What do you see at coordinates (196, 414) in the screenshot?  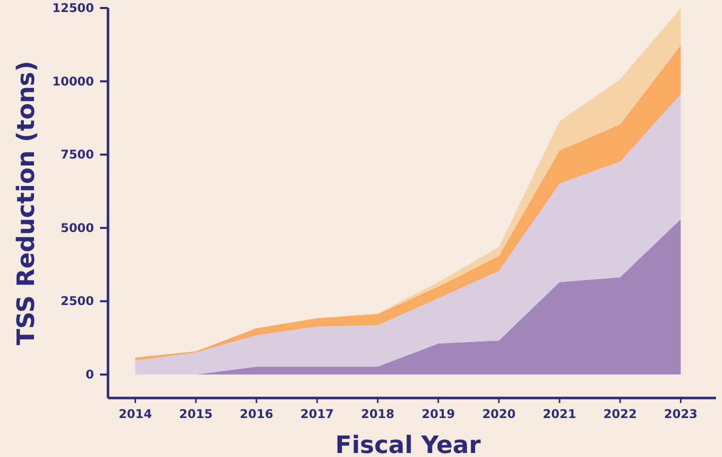 I see `x-tick-label: 2015` at bounding box center [196, 414].